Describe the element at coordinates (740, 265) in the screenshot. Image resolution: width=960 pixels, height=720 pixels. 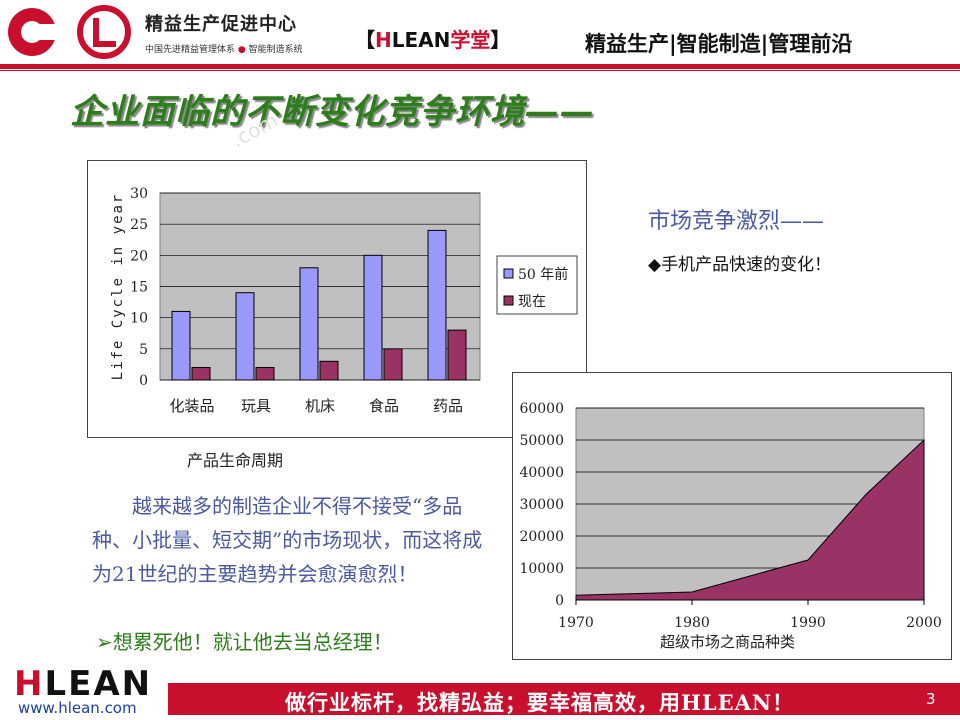
I see `market-bullet: ◆手机产品快速的变化！` at that location.